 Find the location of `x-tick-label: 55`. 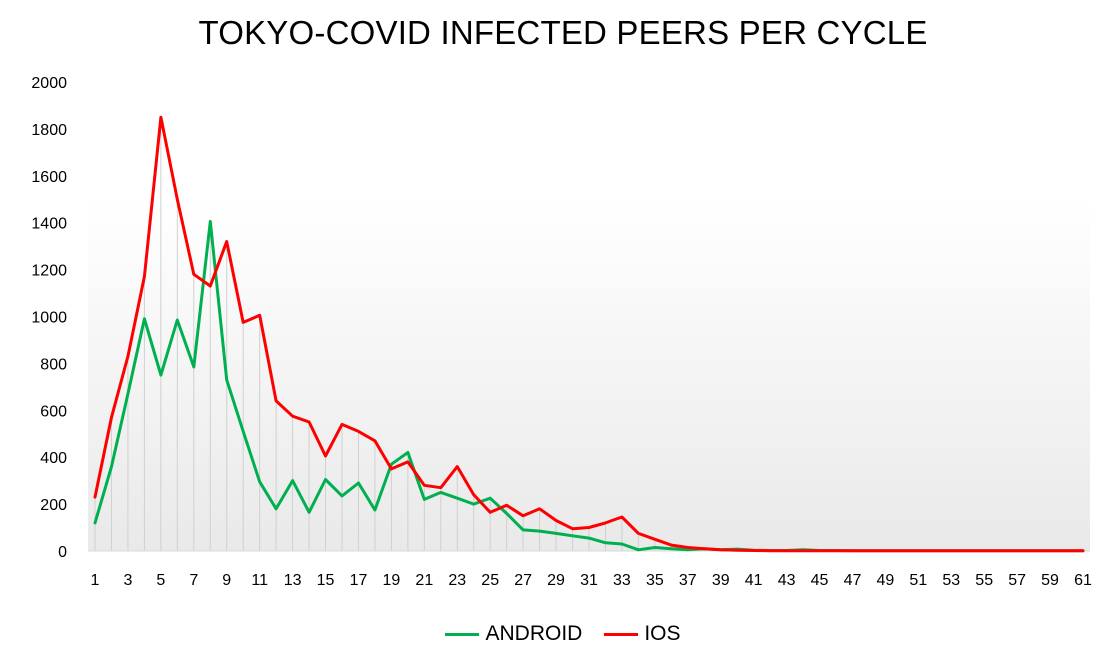

x-tick-label: 55 is located at coordinates (984, 580).